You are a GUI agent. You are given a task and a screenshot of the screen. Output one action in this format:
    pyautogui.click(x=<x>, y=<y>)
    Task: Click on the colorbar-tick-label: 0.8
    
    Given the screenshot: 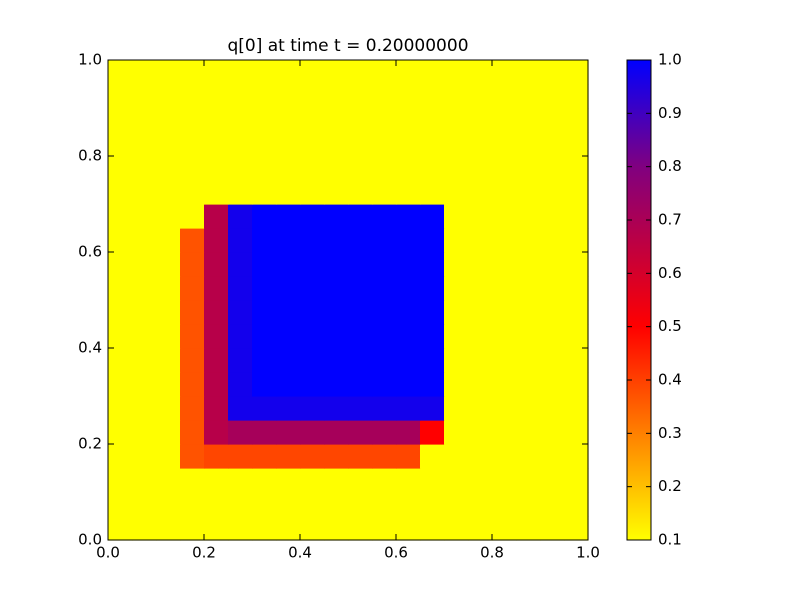 What is the action you would take?
    pyautogui.click(x=670, y=166)
    